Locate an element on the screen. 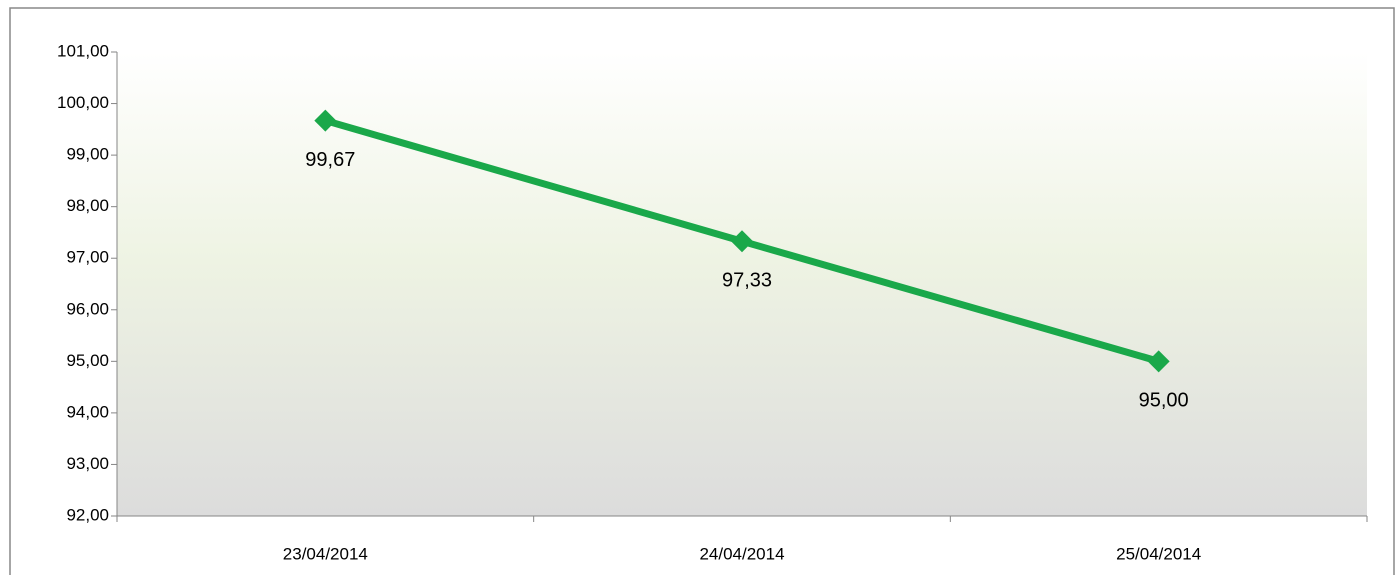  y-tick-label: 101,00 is located at coordinates (83, 50).